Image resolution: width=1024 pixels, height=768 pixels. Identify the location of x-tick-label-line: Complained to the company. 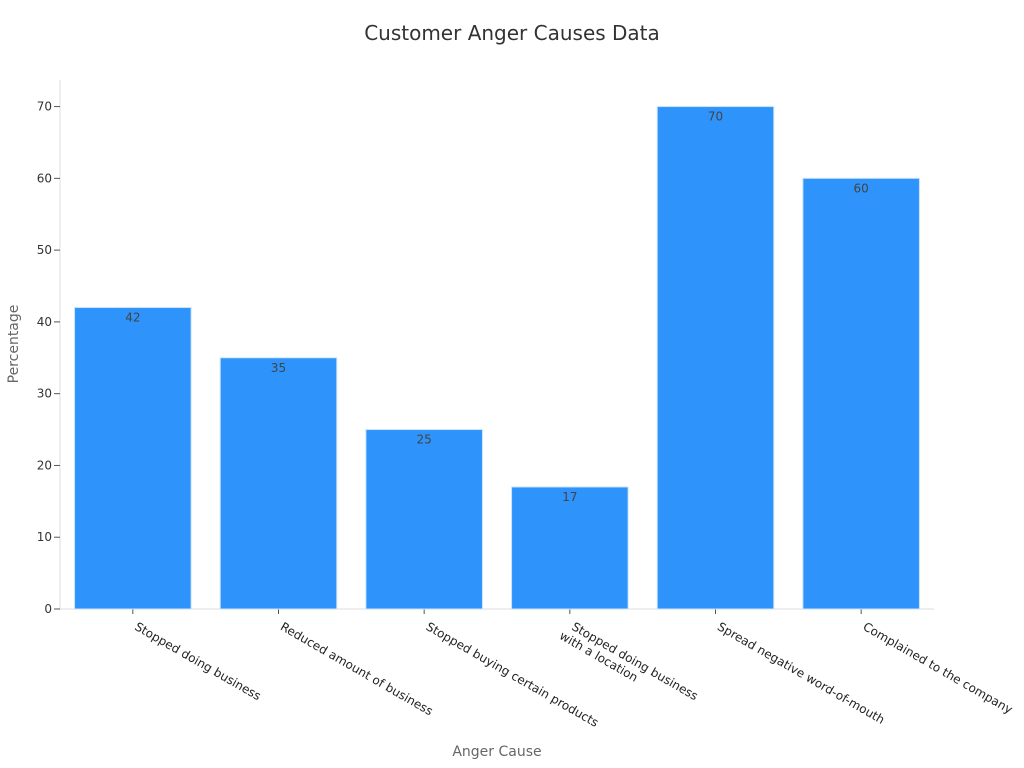
(938, 667).